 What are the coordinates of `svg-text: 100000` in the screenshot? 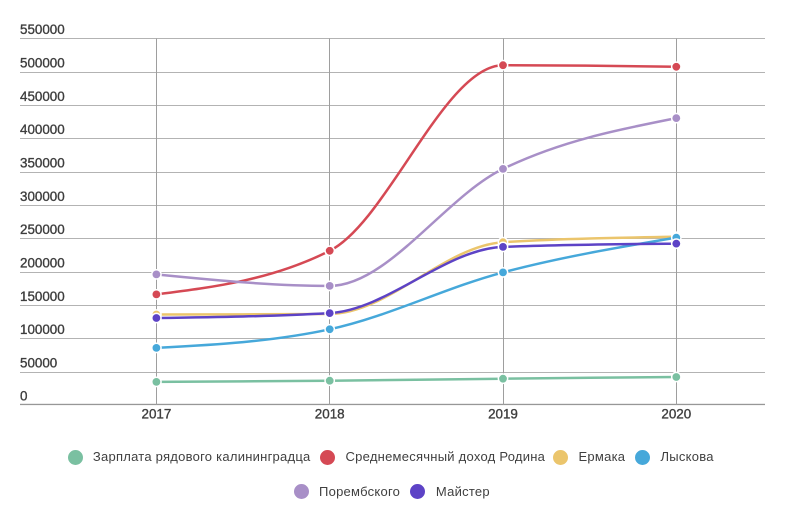 It's located at (42, 329).